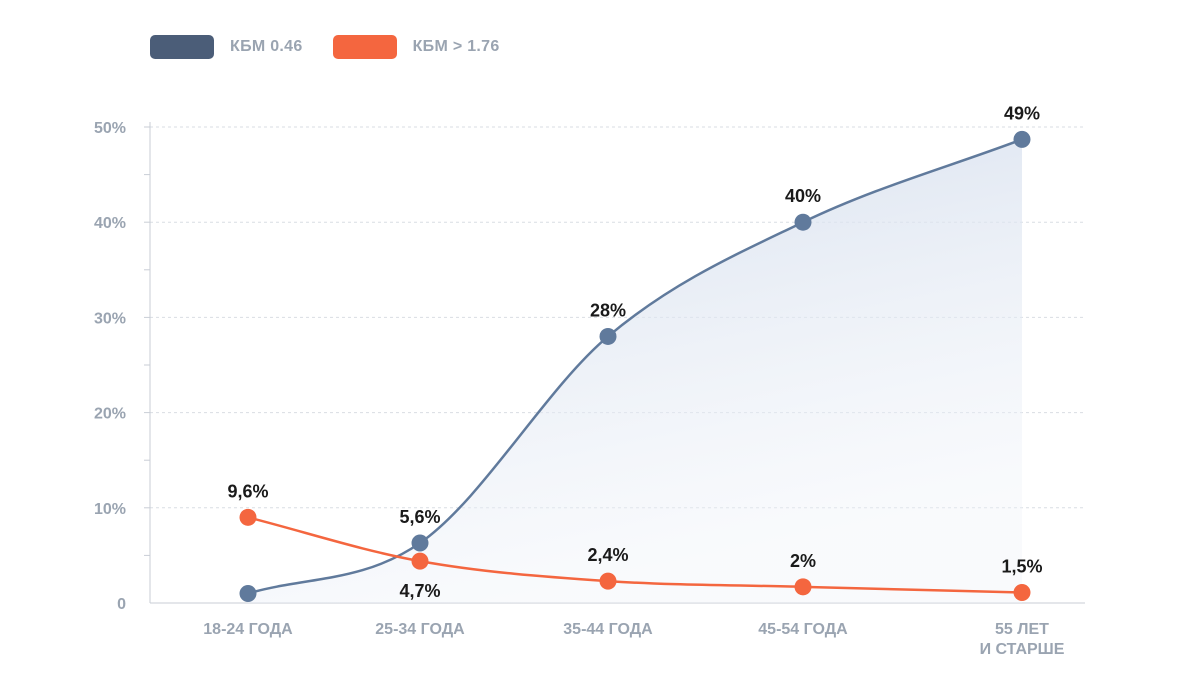 The width and height of the screenshot is (1200, 675). Describe the element at coordinates (608, 629) in the screenshot. I see `x-tick-label: 35-44 ГОДА` at that location.